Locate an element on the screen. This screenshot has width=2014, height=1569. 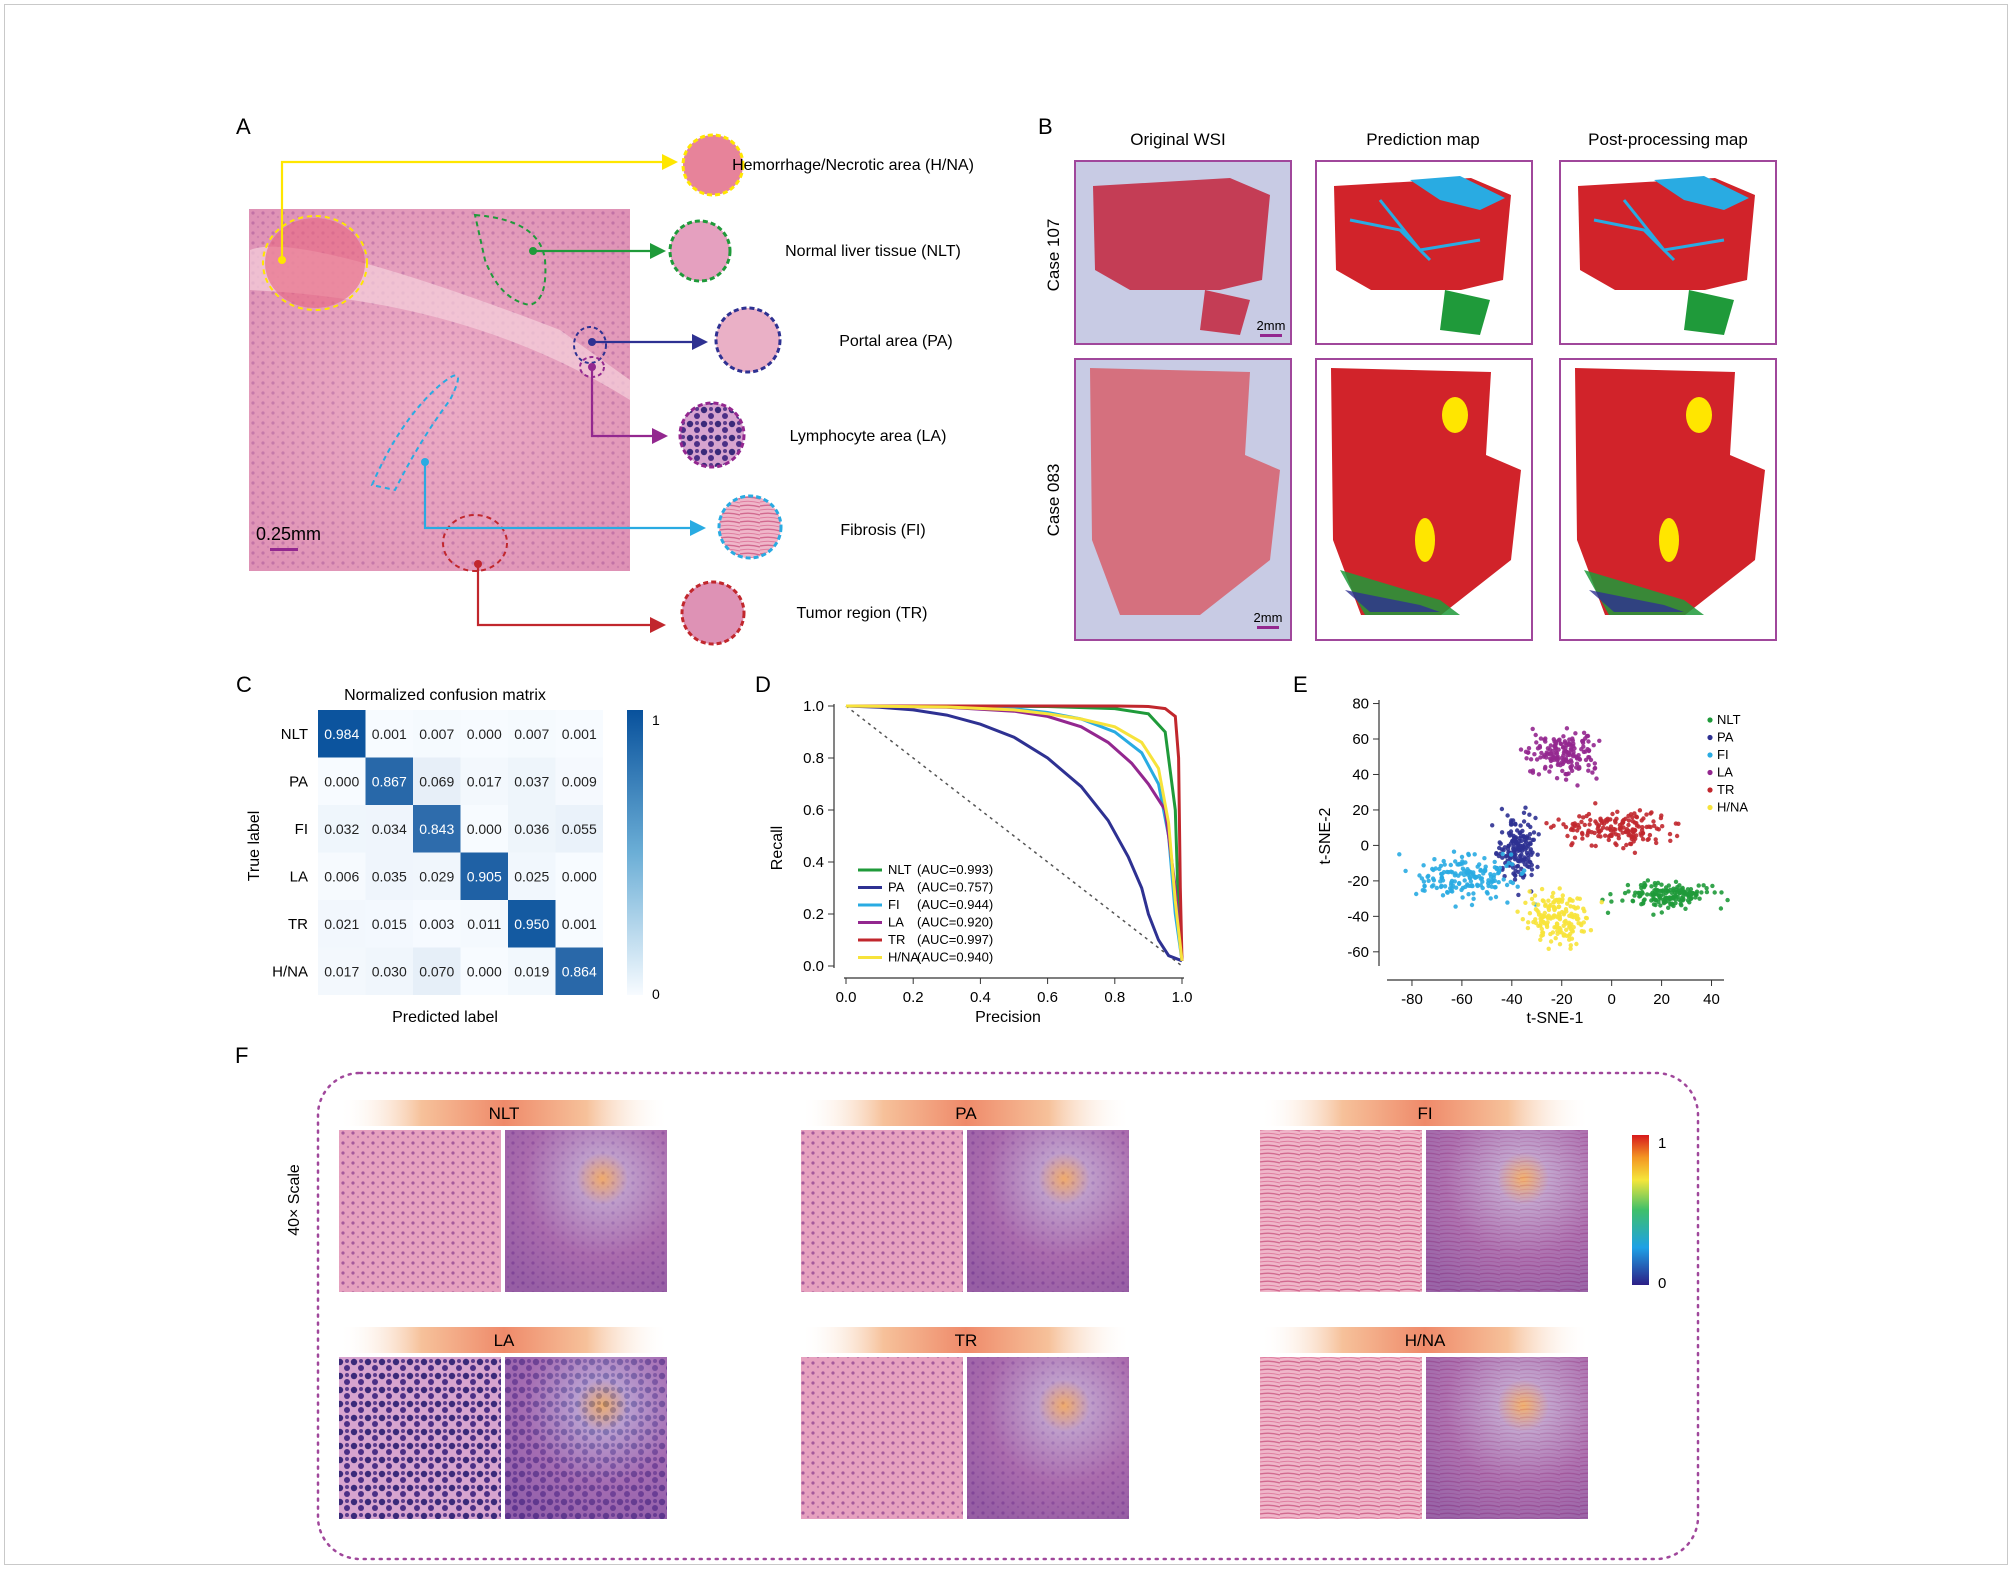
tsne-legend-label: FI is located at coordinates (1723, 754).